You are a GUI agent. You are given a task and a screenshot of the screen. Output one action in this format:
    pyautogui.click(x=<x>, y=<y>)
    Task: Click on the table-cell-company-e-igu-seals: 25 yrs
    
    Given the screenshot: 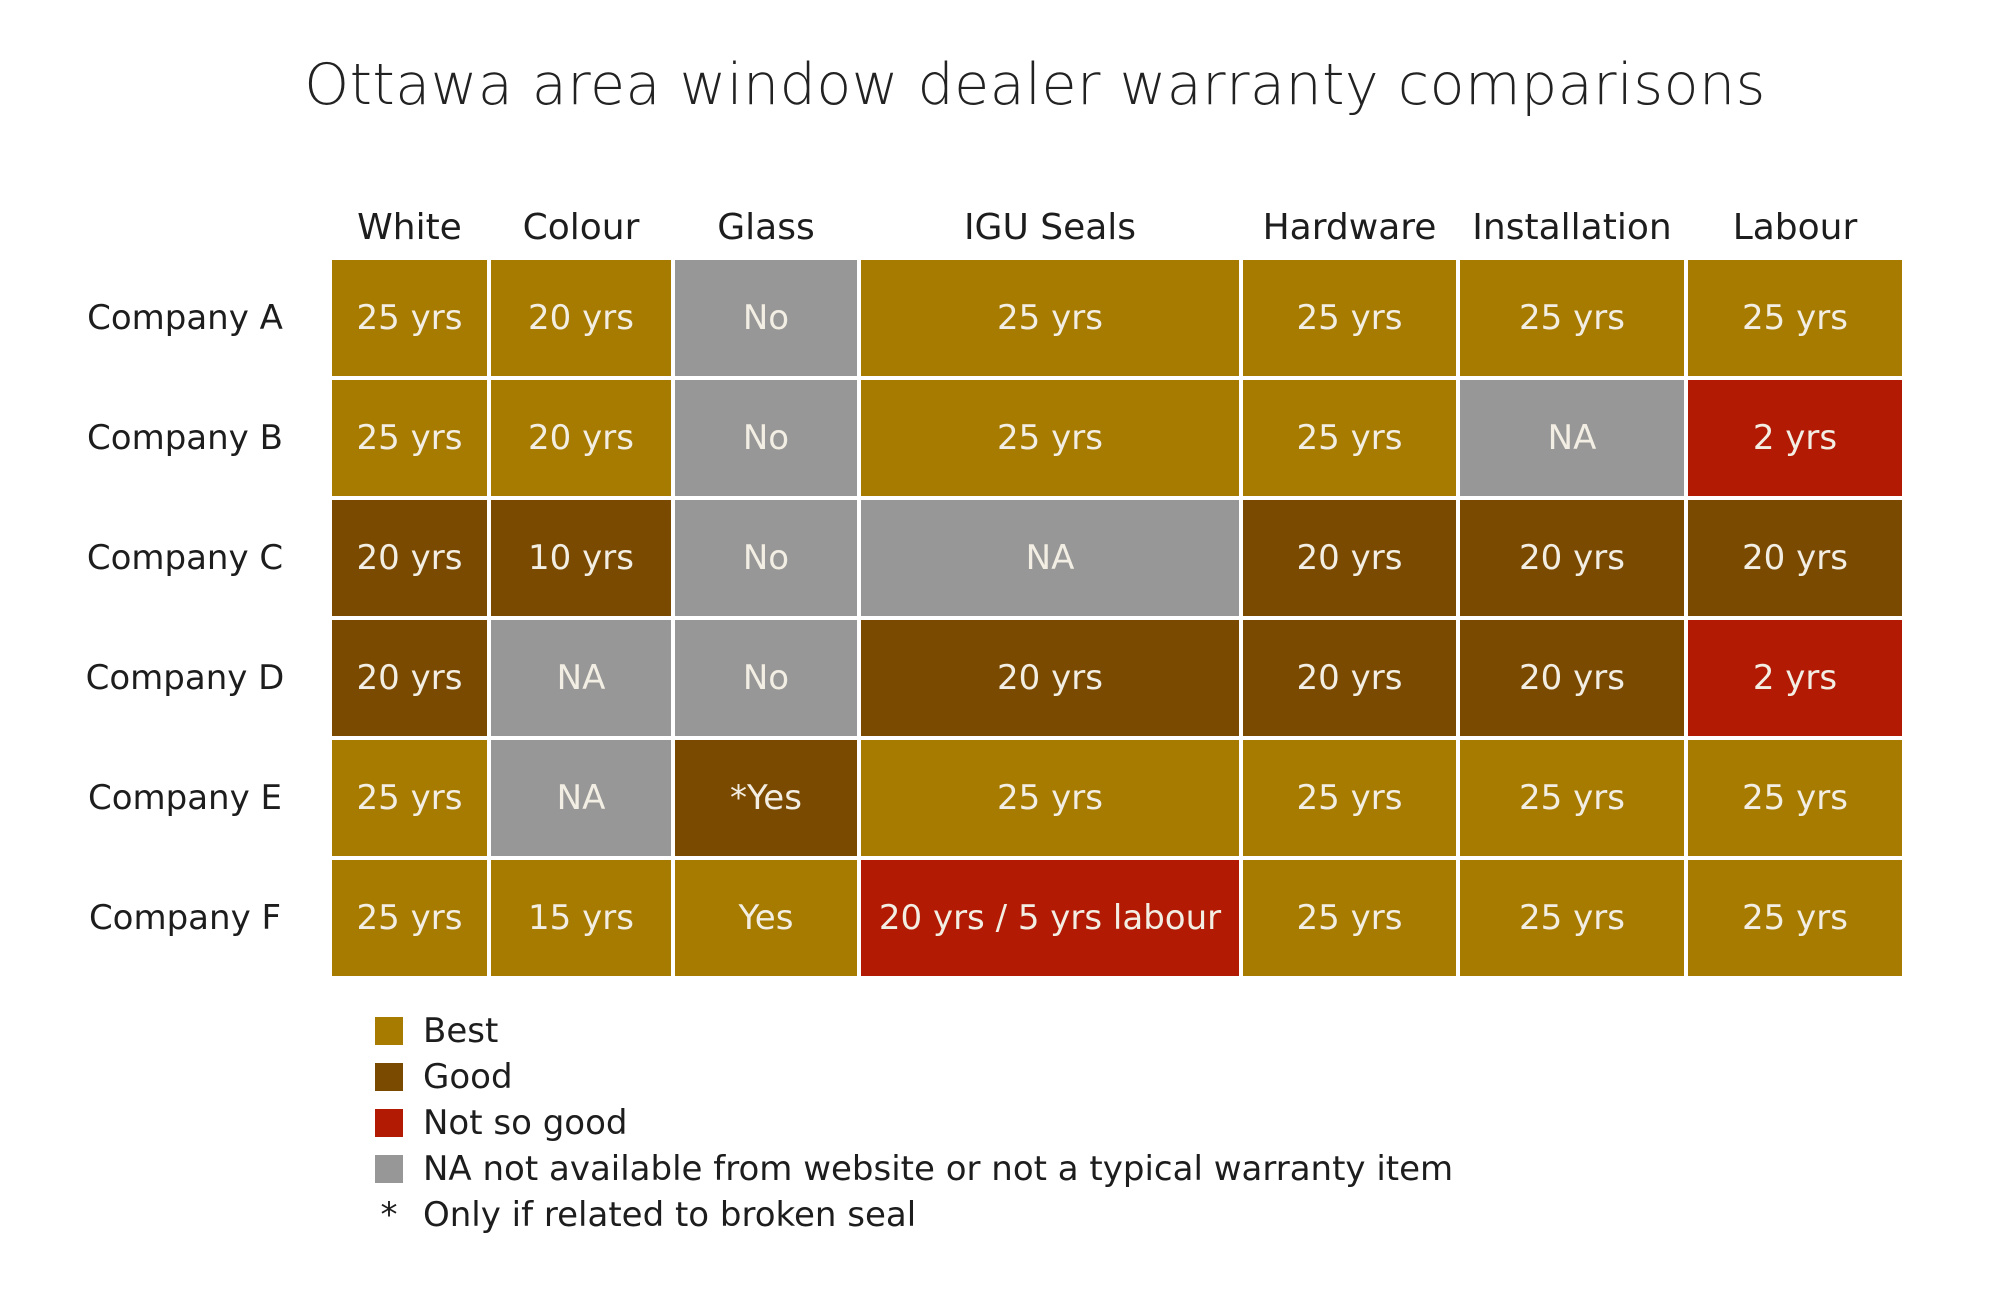 What is the action you would take?
    pyautogui.click(x=1050, y=798)
    